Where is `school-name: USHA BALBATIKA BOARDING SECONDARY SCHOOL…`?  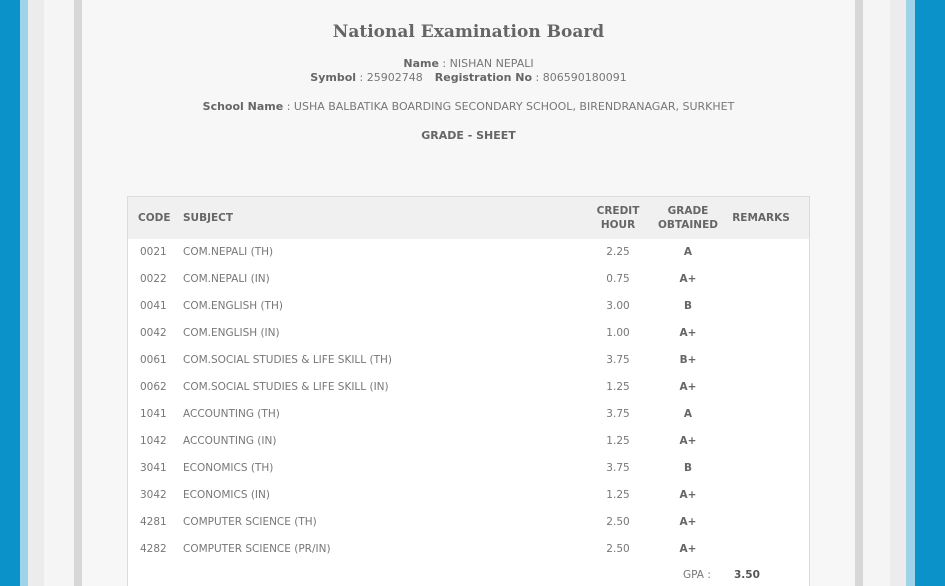 school-name: USHA BALBATIKA BOARDING SECONDARY SCHOOL… is located at coordinates (514, 106).